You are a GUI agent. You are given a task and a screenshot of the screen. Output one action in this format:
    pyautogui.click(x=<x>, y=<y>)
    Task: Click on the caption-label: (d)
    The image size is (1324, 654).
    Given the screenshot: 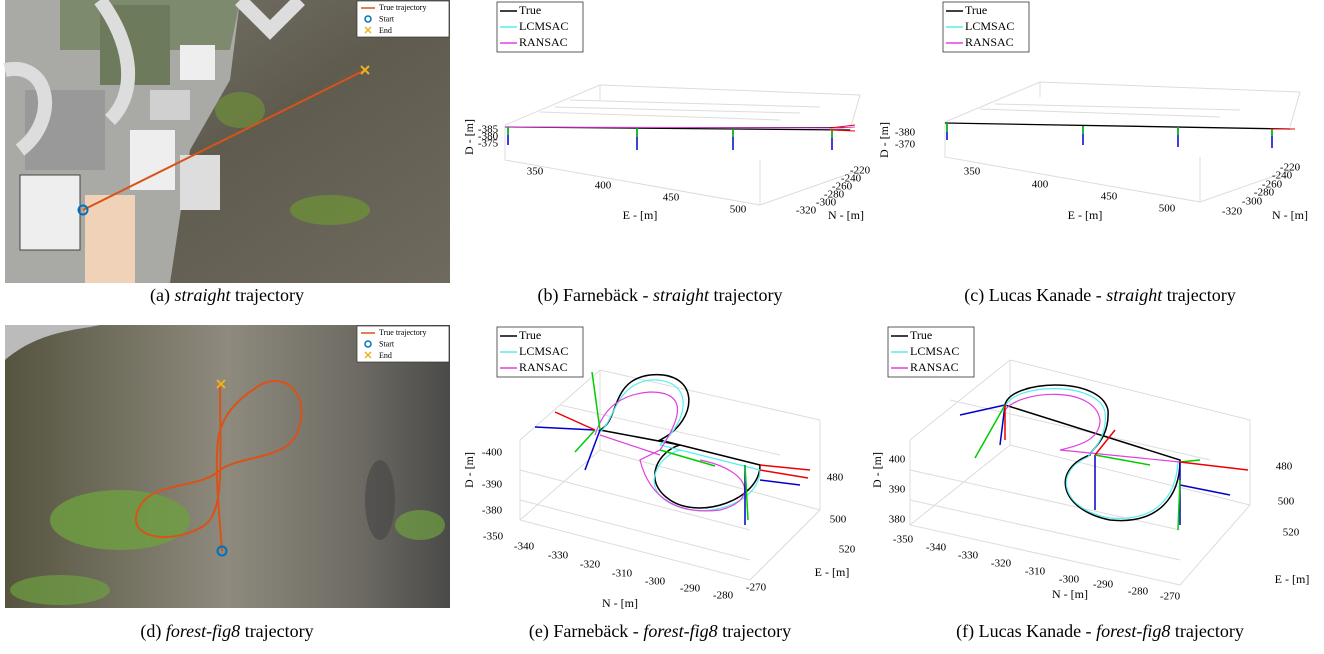 What is the action you would take?
    pyautogui.click(x=150, y=631)
    